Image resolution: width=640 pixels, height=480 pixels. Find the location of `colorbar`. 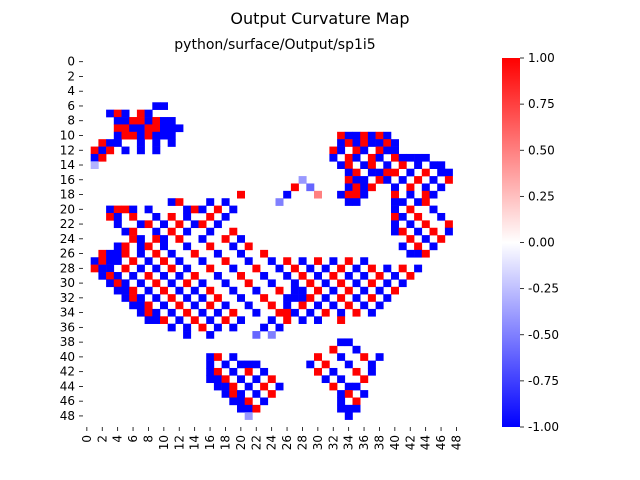

colorbar is located at coordinates (511, 242).